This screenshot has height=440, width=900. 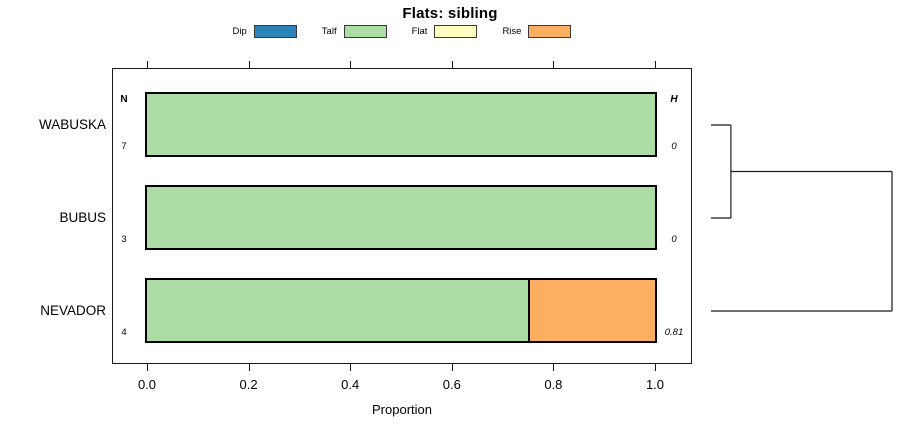 What do you see at coordinates (124, 239) in the screenshot?
I see `n-value: 3` at bounding box center [124, 239].